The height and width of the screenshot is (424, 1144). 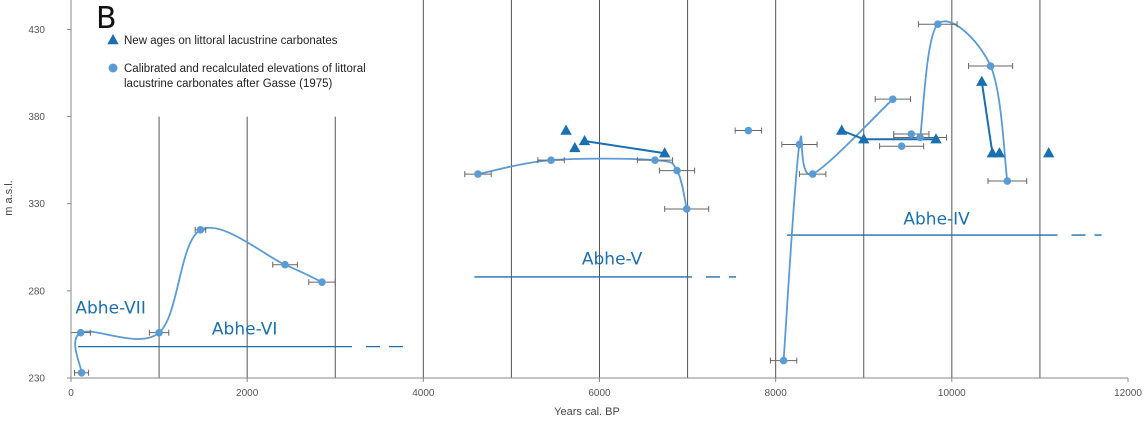 What do you see at coordinates (106, 18) in the screenshot?
I see `panel-label: B` at bounding box center [106, 18].